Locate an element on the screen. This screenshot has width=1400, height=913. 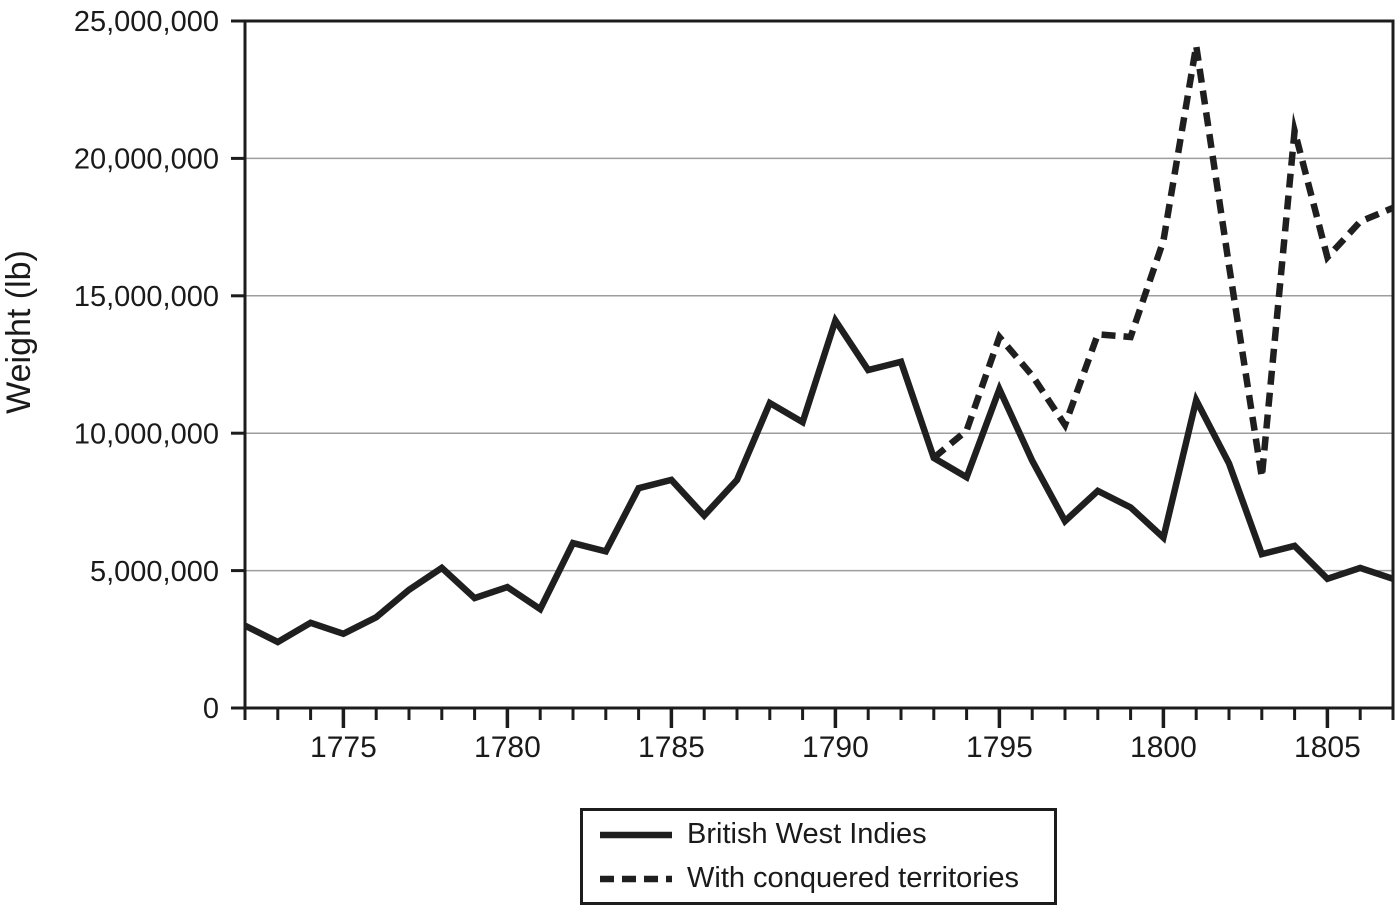
y-tick-label: 0 is located at coordinates (211, 709).